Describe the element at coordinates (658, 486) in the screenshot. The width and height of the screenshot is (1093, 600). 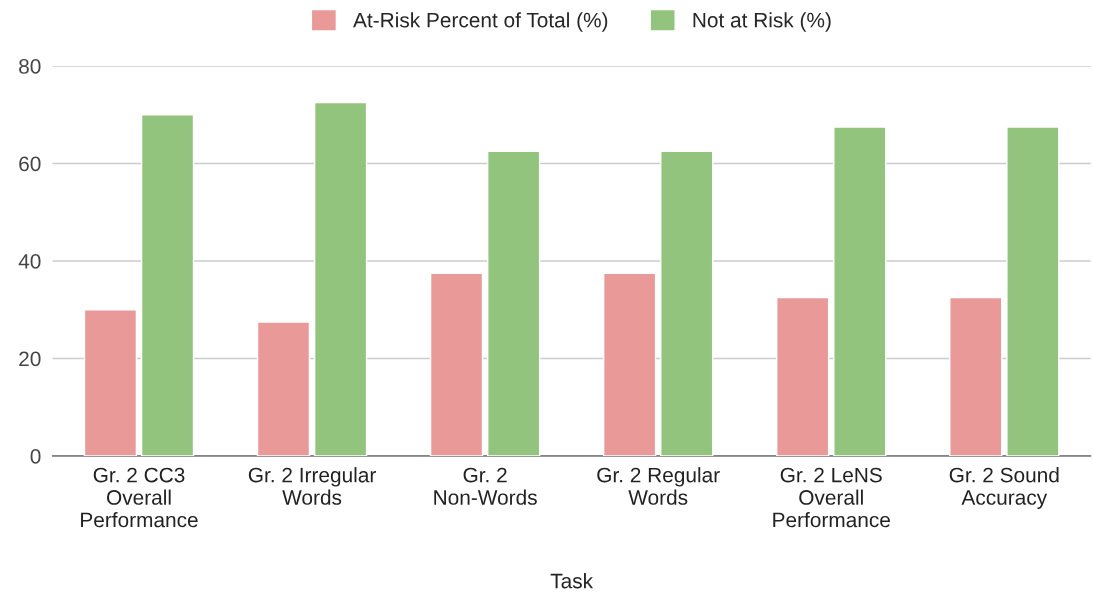
I see `x-tick-label: Gr. 2 Regular Words` at that location.